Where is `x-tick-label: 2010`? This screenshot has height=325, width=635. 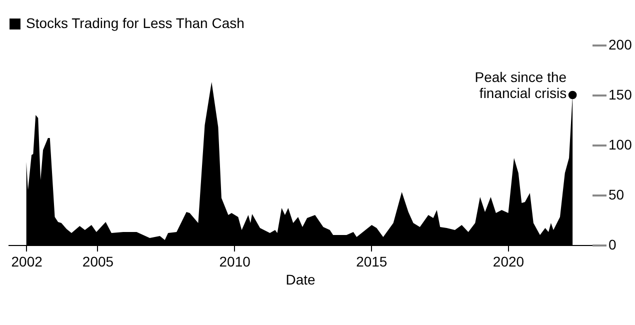 x-tick-label: 2010 is located at coordinates (235, 262).